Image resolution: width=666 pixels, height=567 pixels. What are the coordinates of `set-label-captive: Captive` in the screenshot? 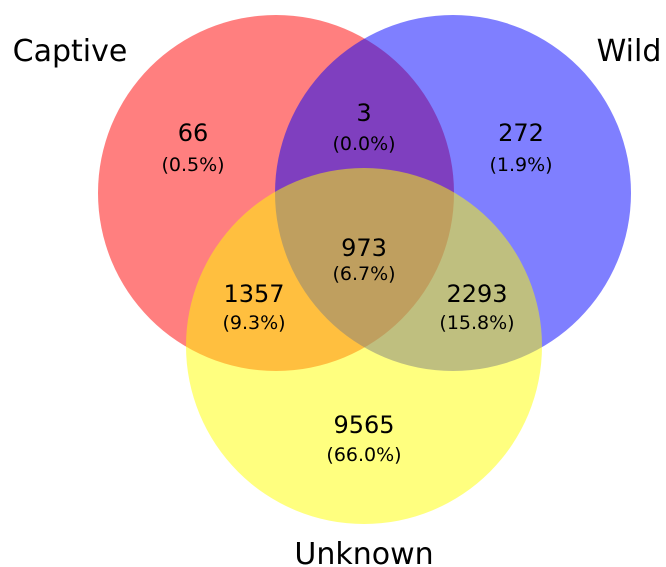 It's located at (70, 51).